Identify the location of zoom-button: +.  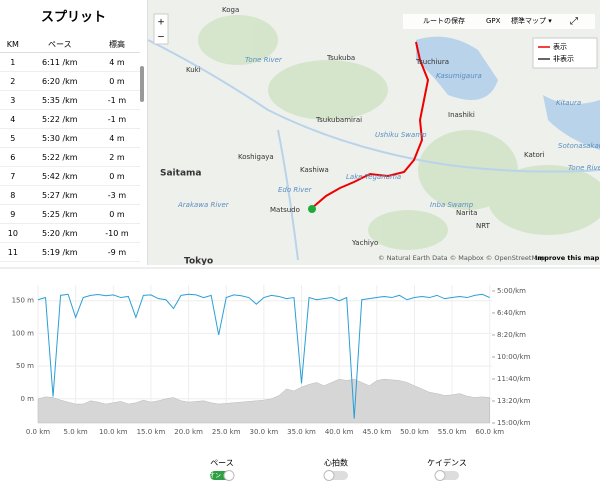
(161, 23).